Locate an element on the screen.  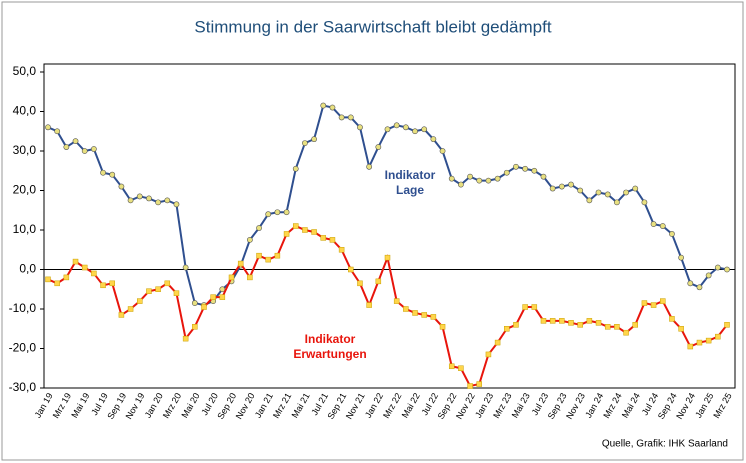
annotation: Erwartungen is located at coordinates (329, 354).